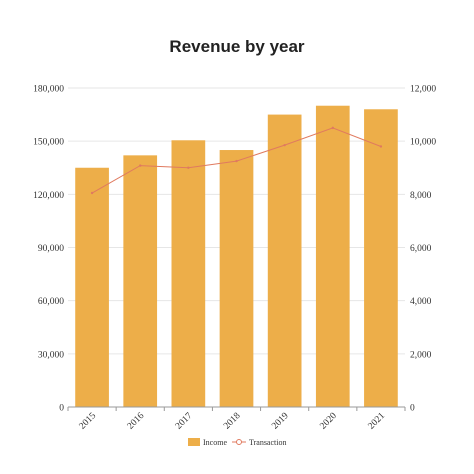 This screenshot has height=474, width=474. I want to click on legend-income-swatch, so click(194, 442).